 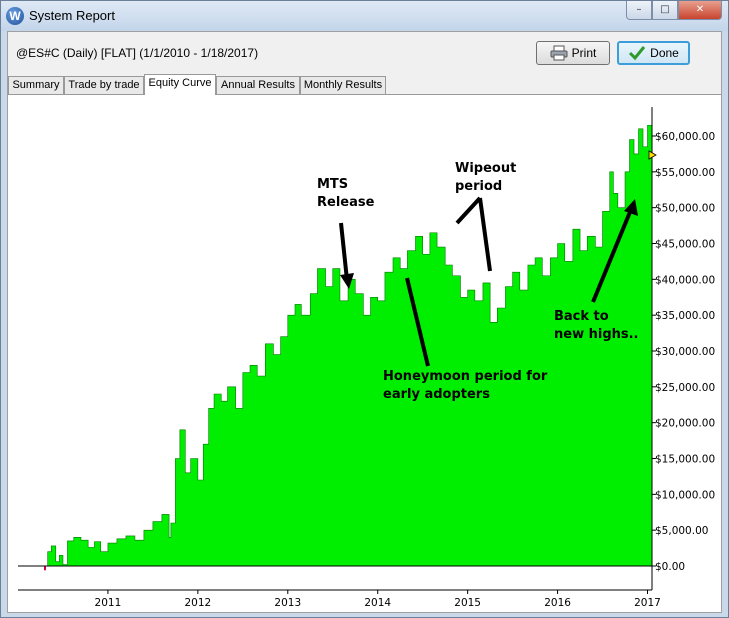 I want to click on caption-buttons: – □ ✕, so click(x=674, y=11).